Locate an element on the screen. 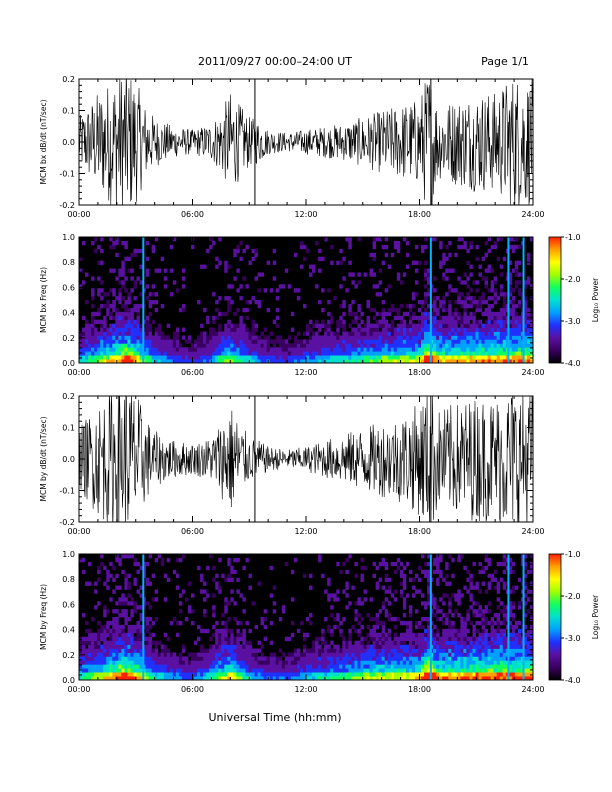  y-tick-label: 0.0 is located at coordinates (68, 680).